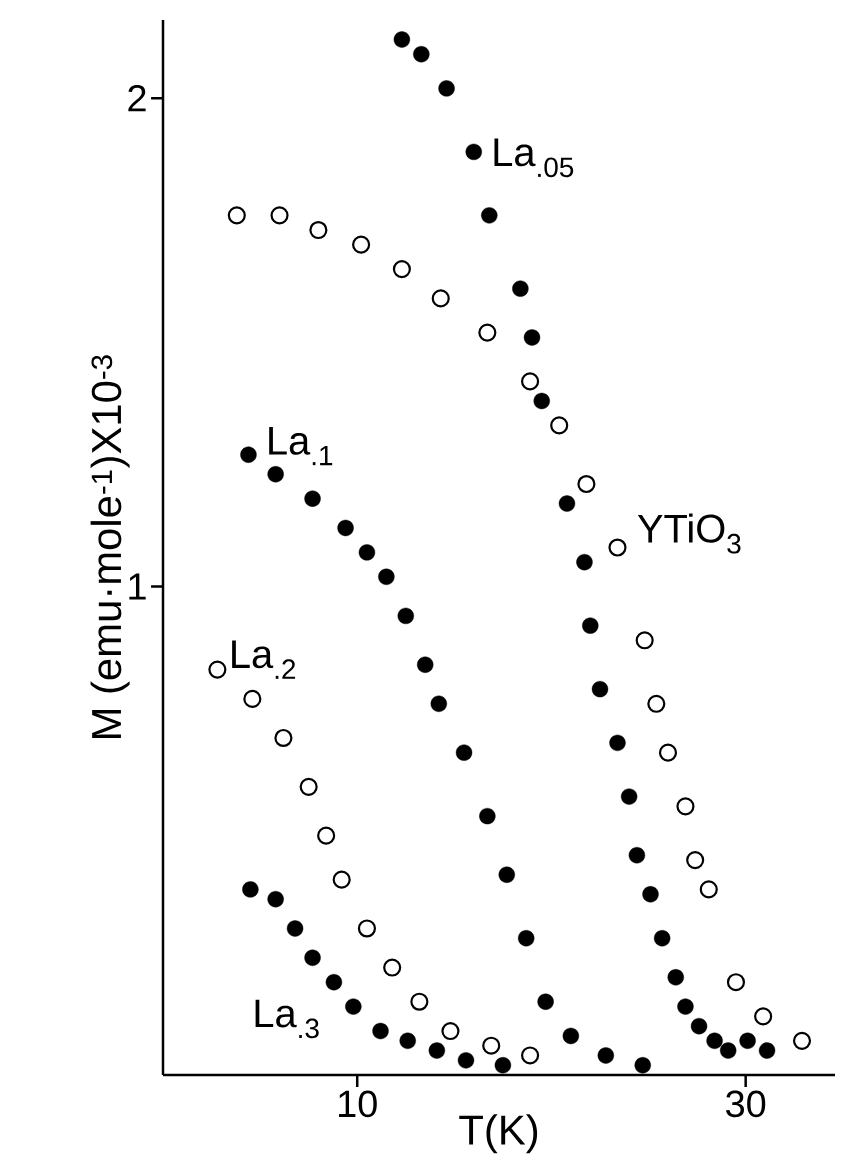 The width and height of the screenshot is (841, 1175). Describe the element at coordinates (287, 1019) in the screenshot. I see `series-label: La$_{.3}$` at that location.